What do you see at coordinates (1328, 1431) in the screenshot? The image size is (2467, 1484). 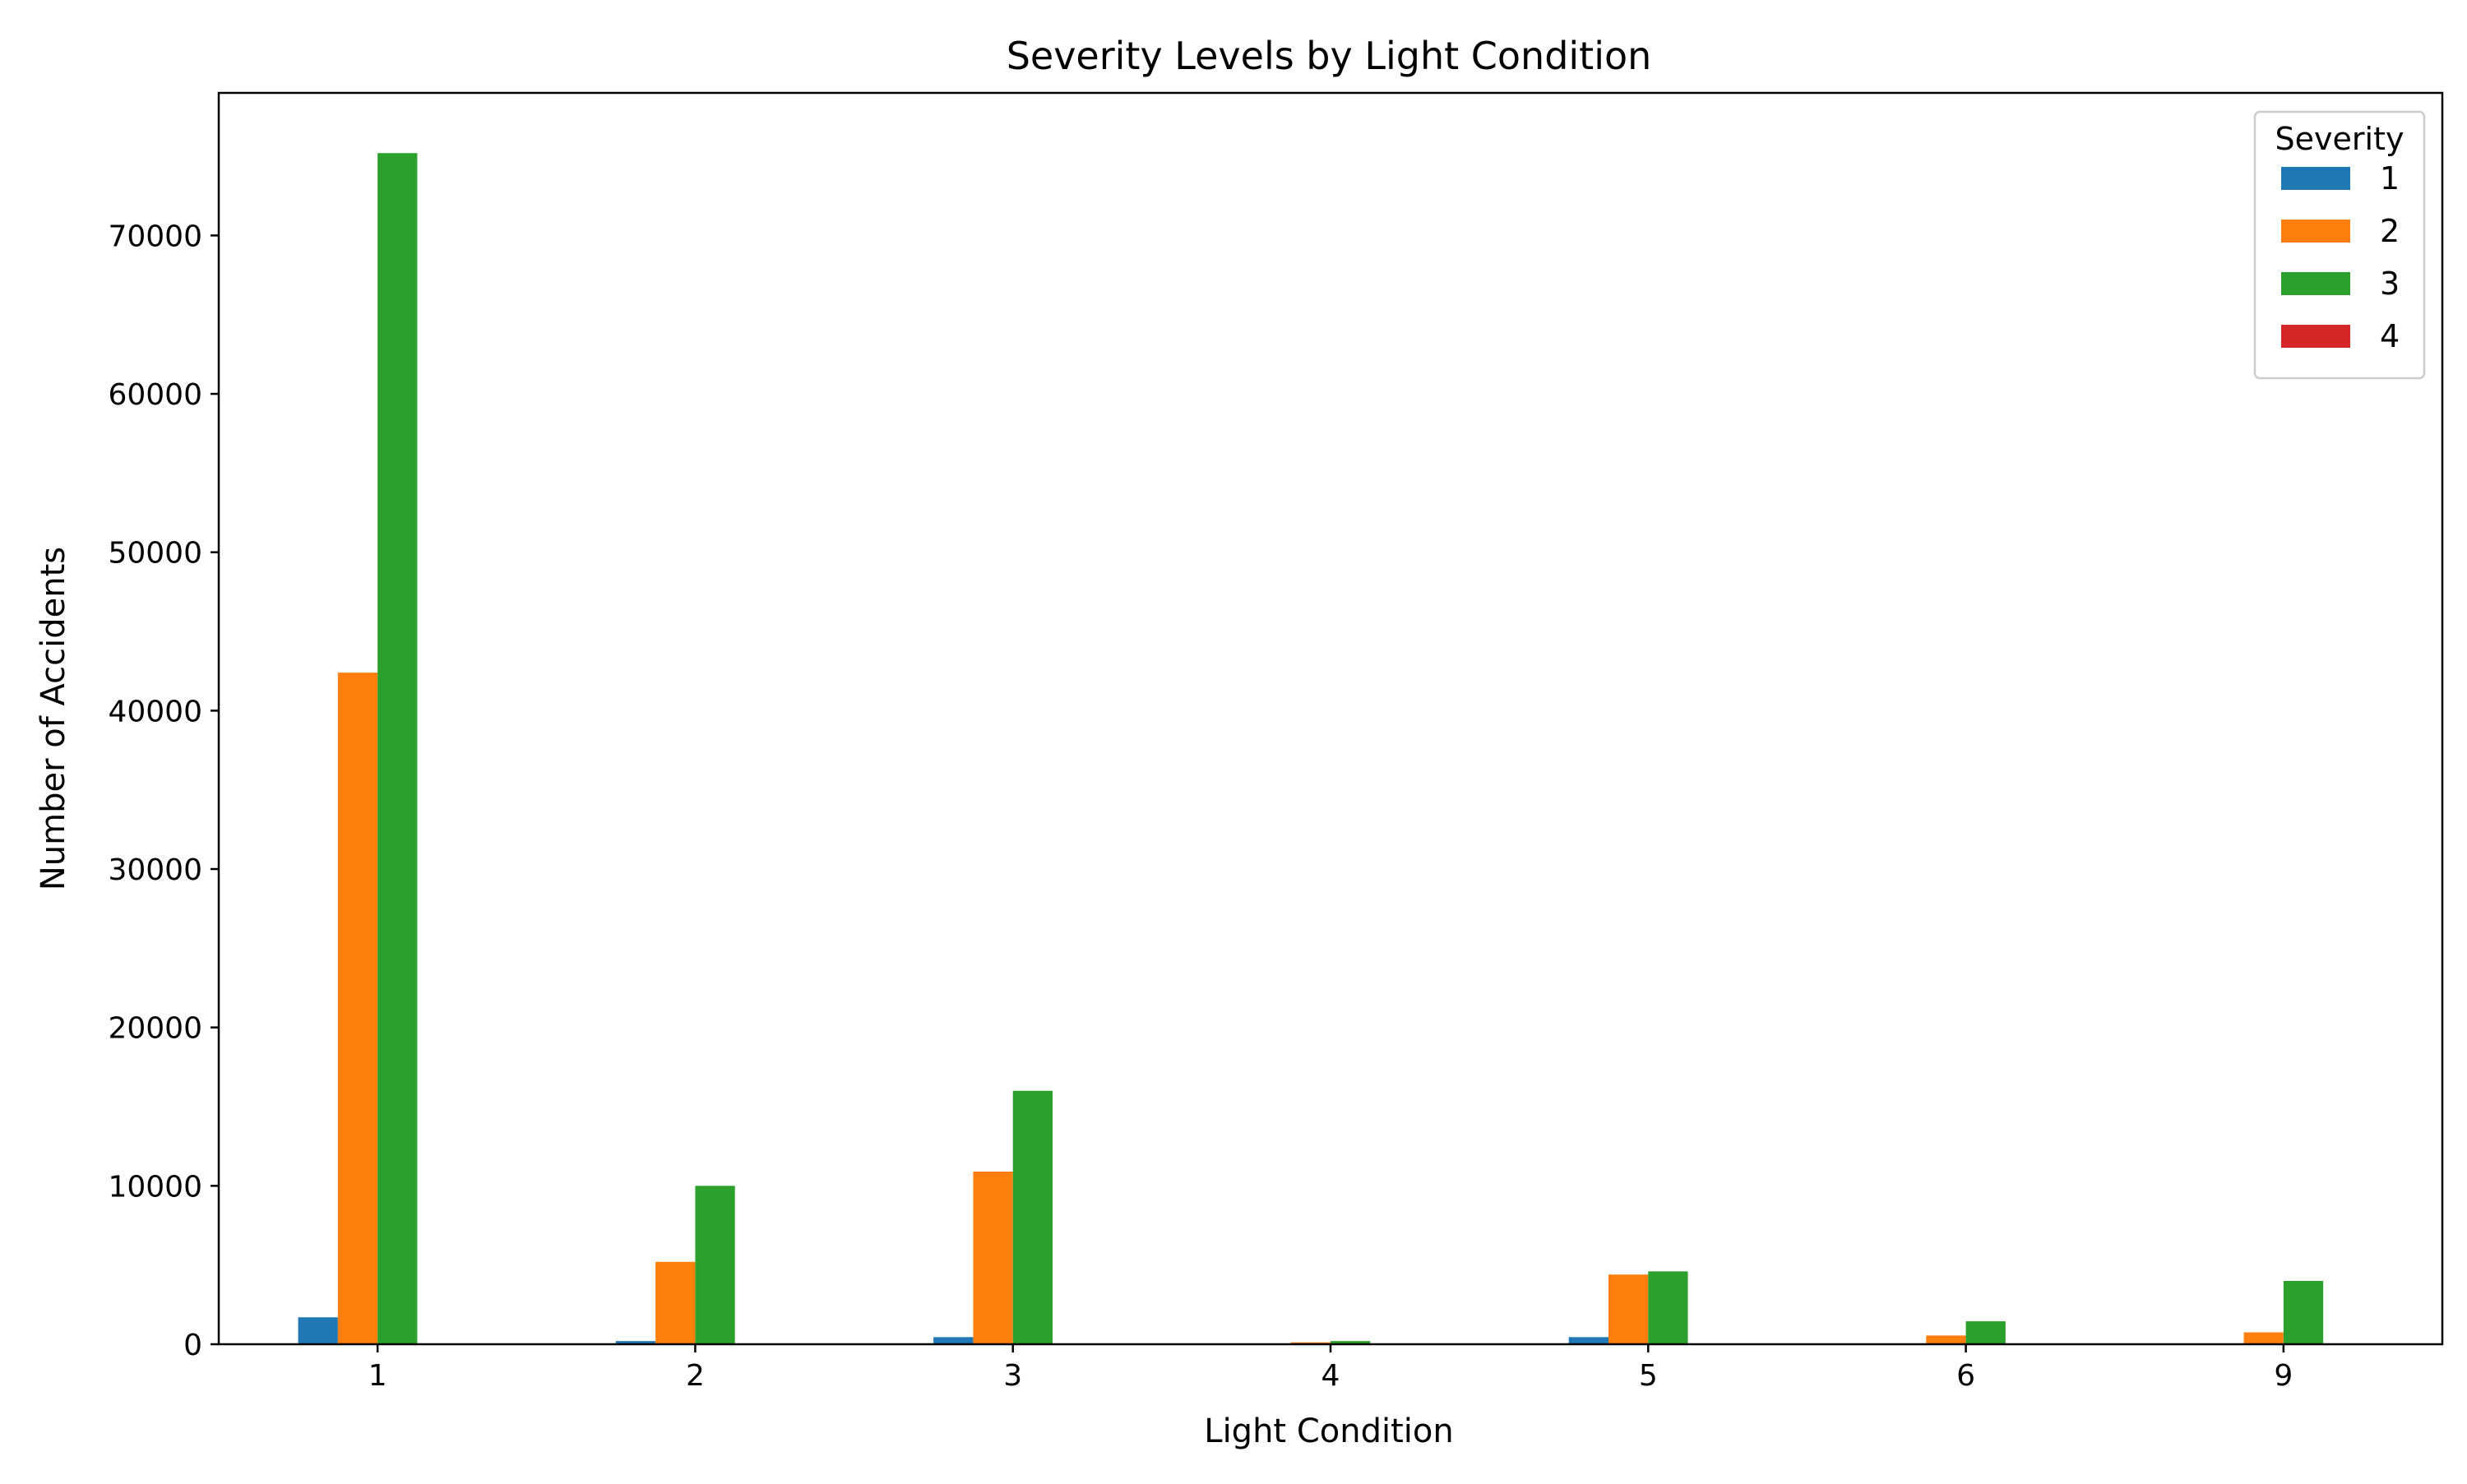 I see `x-axis-label: Light Condition` at bounding box center [1328, 1431].